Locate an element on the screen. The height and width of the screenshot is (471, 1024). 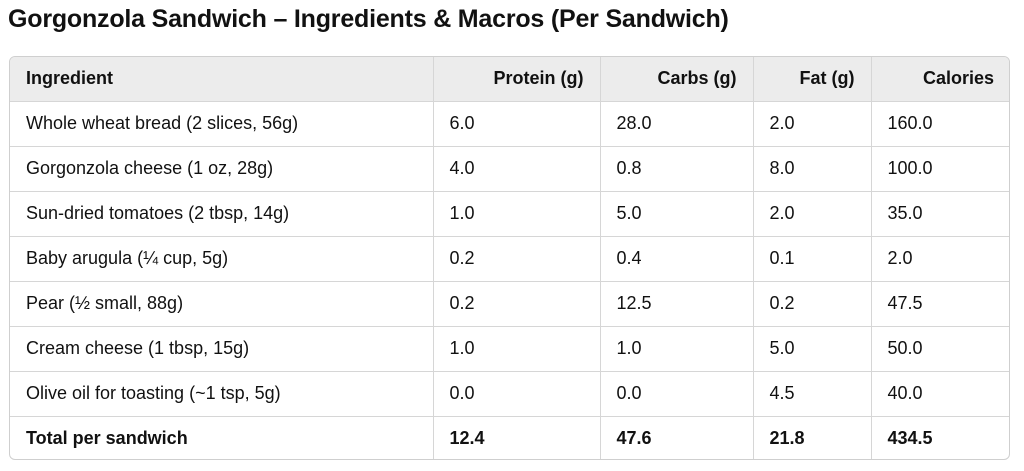
column-header-calories: Calories is located at coordinates (940, 79).